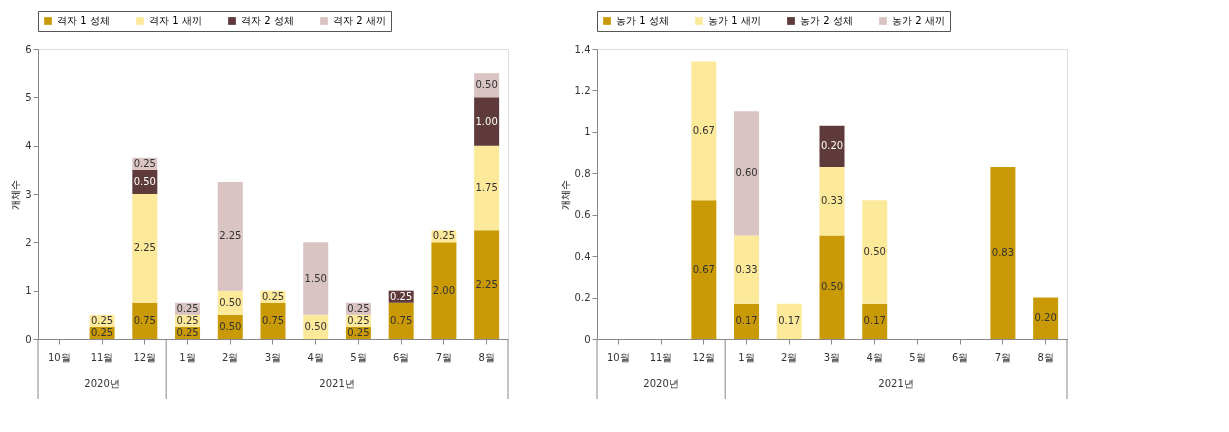 The image size is (1229, 432). Describe the element at coordinates (267, 20) in the screenshot. I see `legend-label: 격자 2 성체` at that location.